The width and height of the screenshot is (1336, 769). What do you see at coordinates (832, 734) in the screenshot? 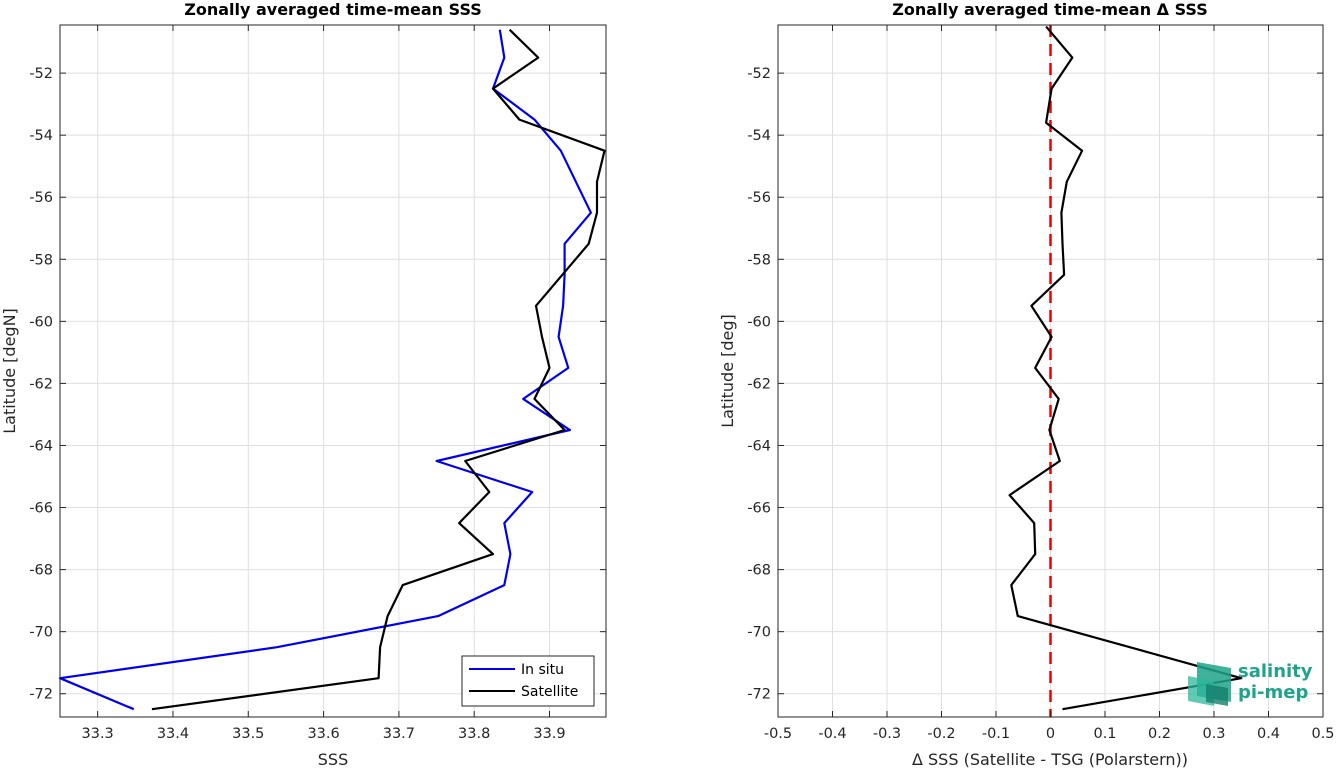
I see `x-tick-label: -0.4` at bounding box center [832, 734].